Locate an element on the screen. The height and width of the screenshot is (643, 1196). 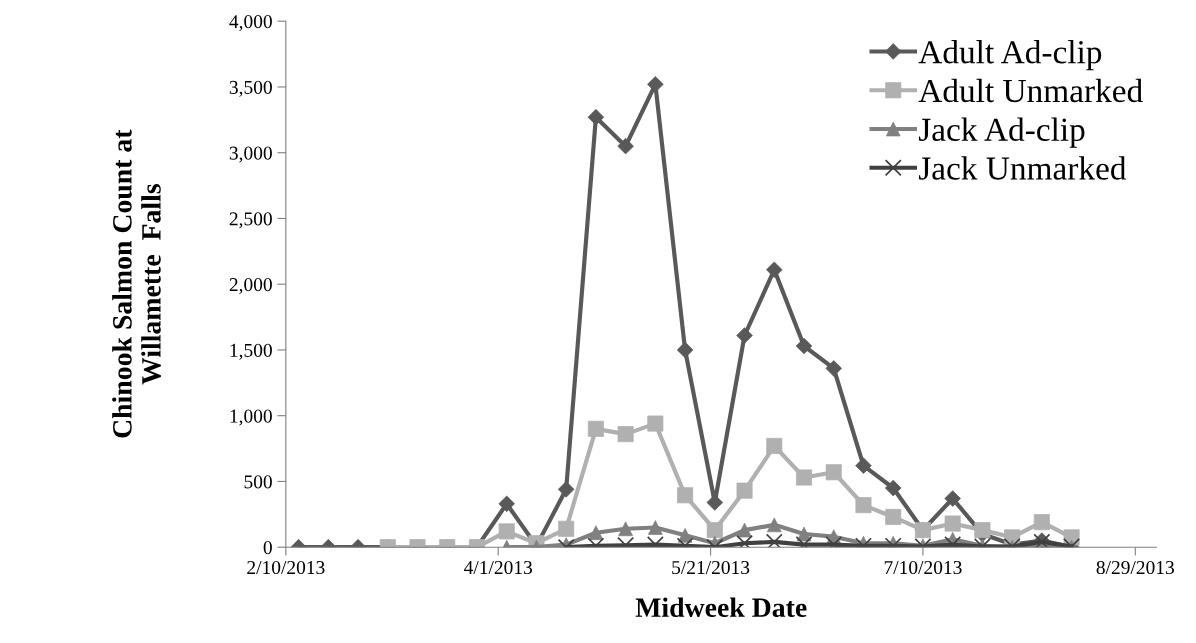
x-axis-title: Midweek Date is located at coordinates (721, 607).